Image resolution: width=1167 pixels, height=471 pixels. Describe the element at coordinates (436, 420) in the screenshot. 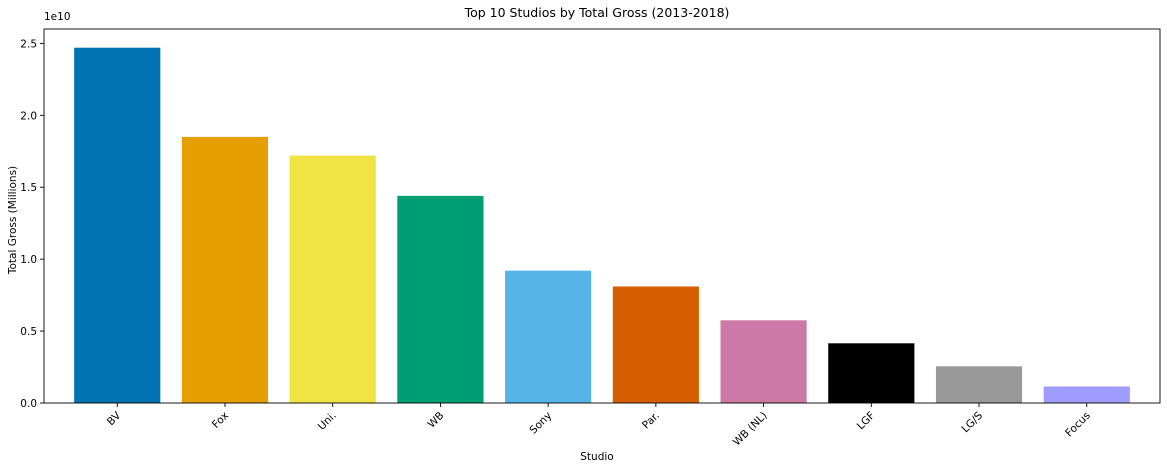

I see `x-tick-label: WB` at that location.